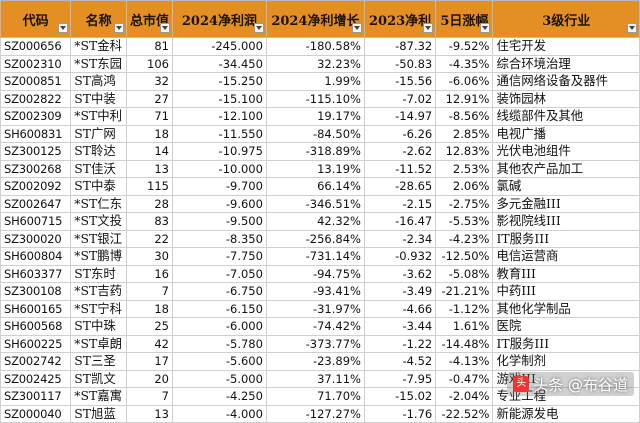  What do you see at coordinates (98, 256) in the screenshot?
I see `cell-name: *ST鹏博` at bounding box center [98, 256].